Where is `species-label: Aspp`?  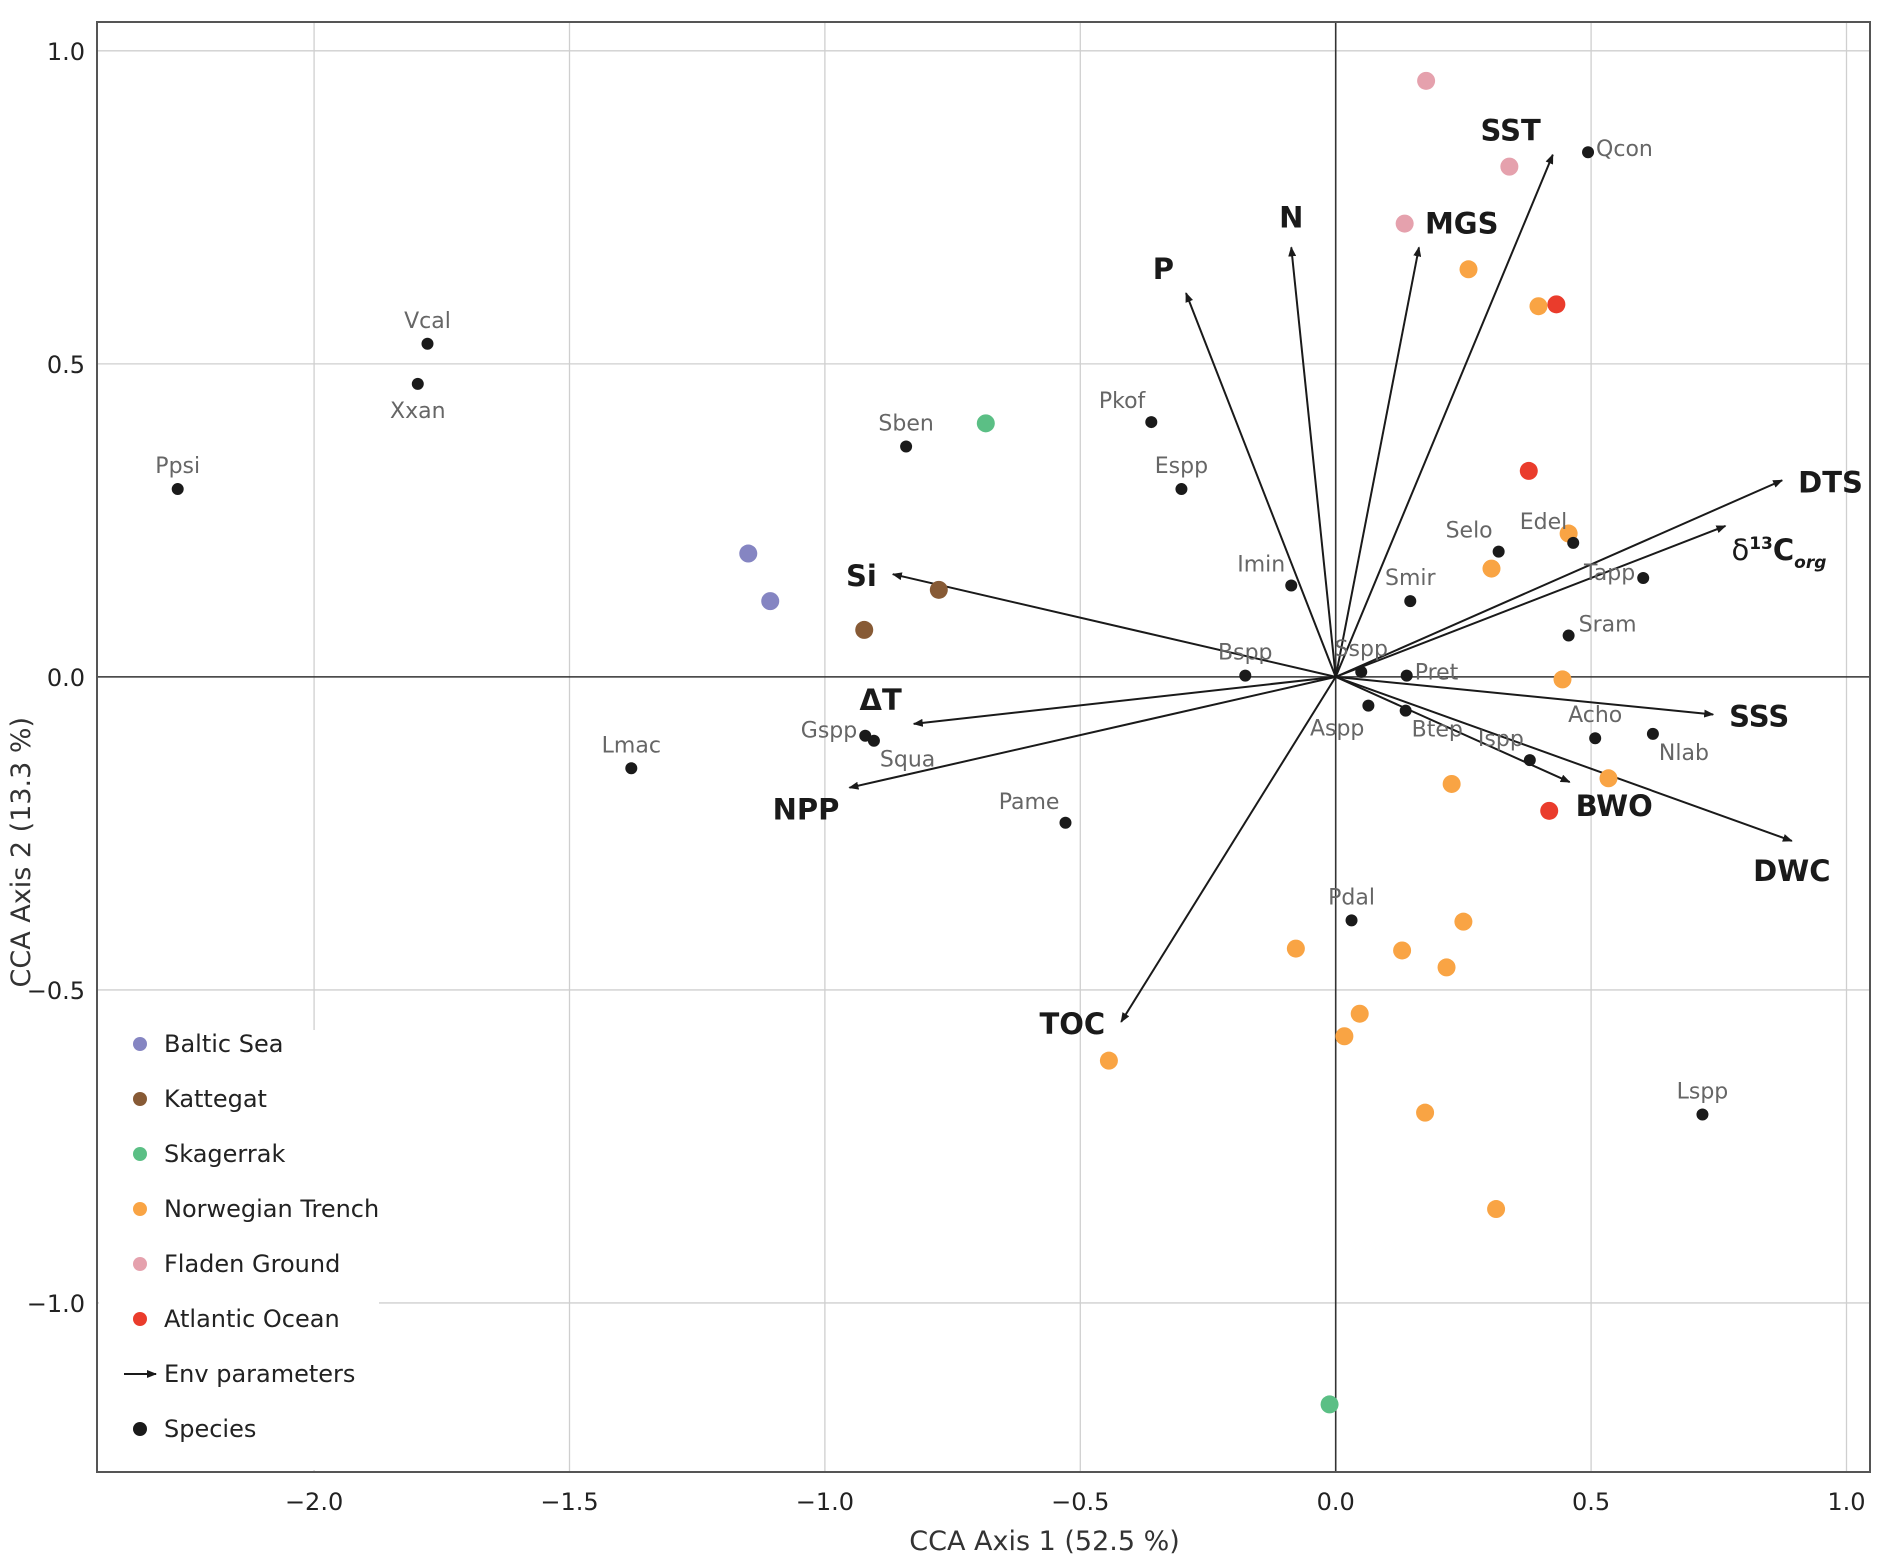
species-label: Aspp is located at coordinates (1337, 729).